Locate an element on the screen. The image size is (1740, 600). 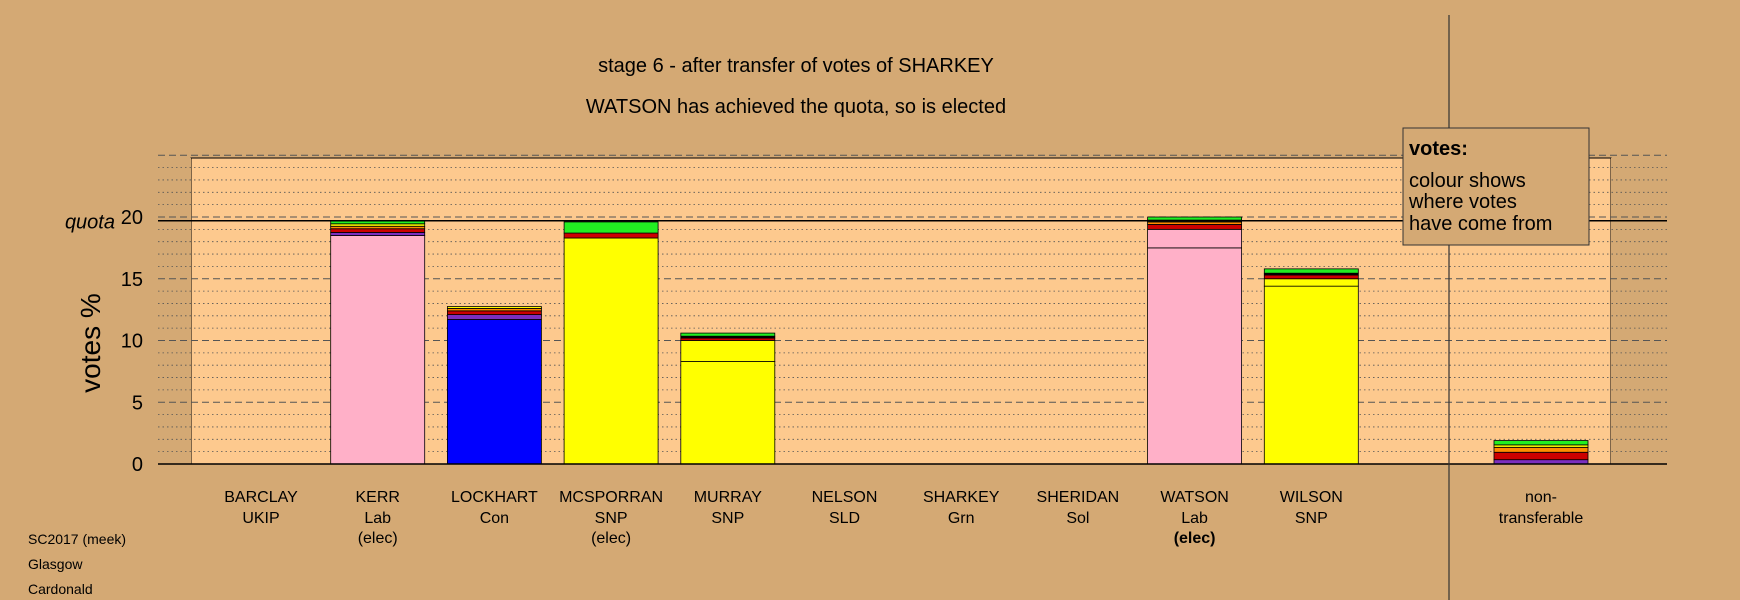
candidate-name-sharkey: SHARKEY is located at coordinates (961, 497).